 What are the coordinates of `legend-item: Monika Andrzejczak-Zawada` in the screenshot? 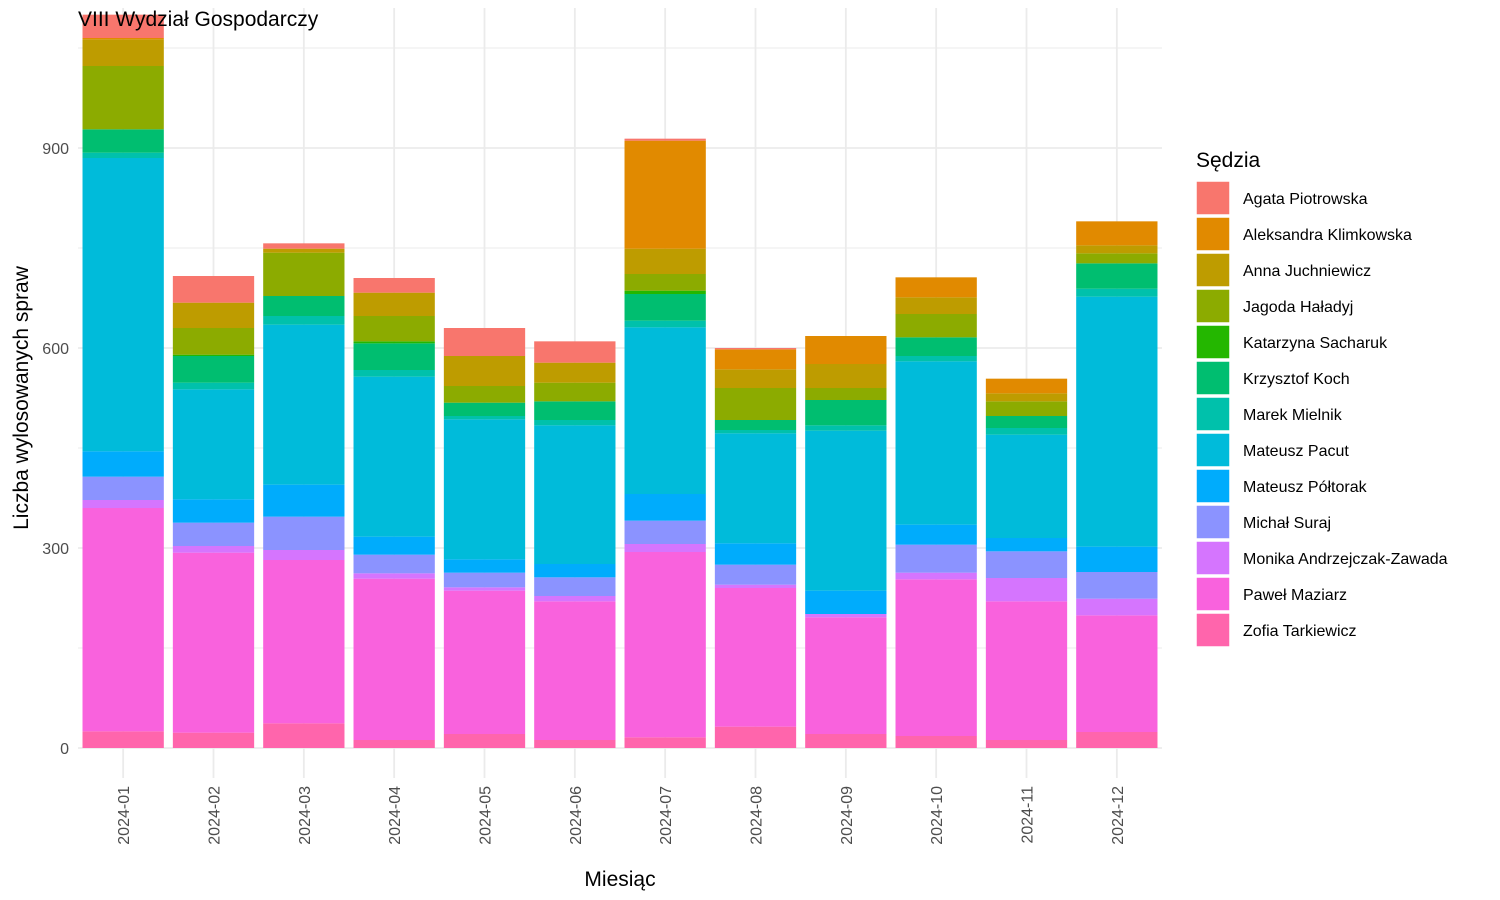 It's located at (1321, 558).